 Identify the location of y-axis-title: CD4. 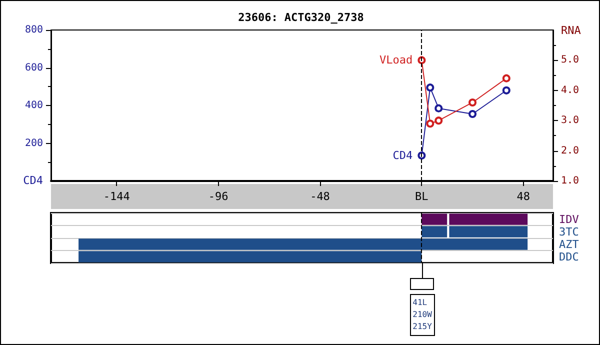
(33, 180).